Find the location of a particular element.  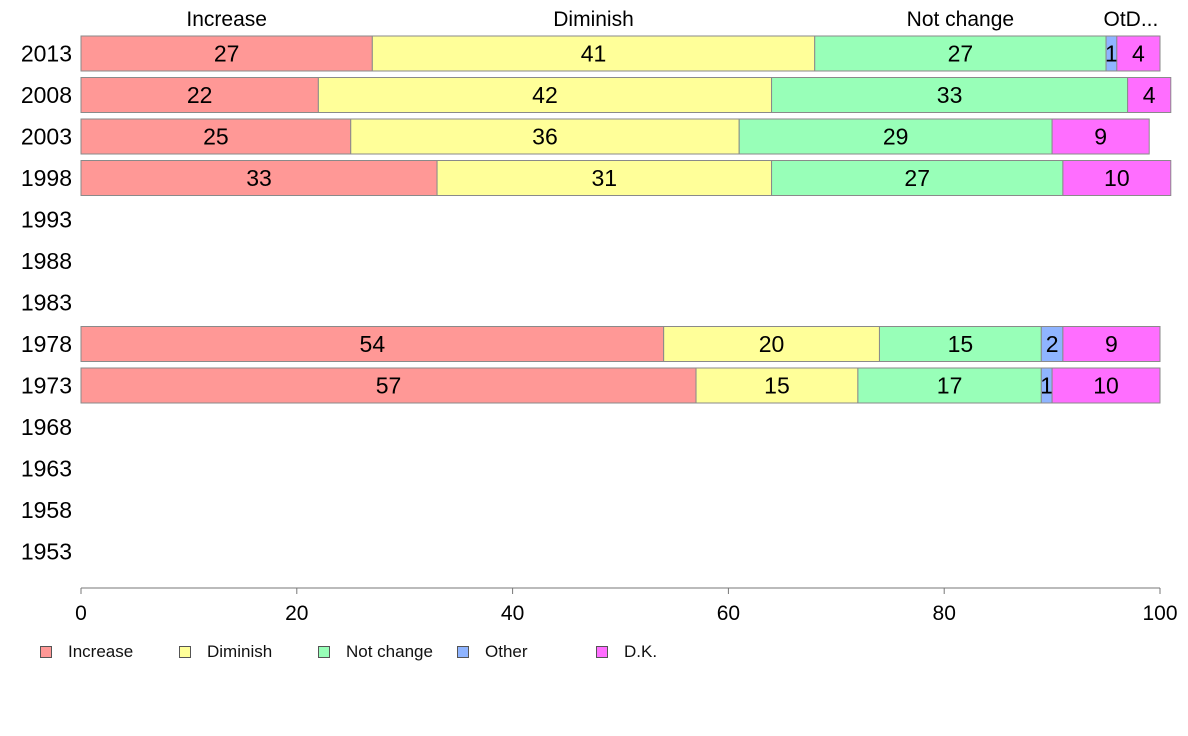

legend-label: Other is located at coordinates (506, 651).